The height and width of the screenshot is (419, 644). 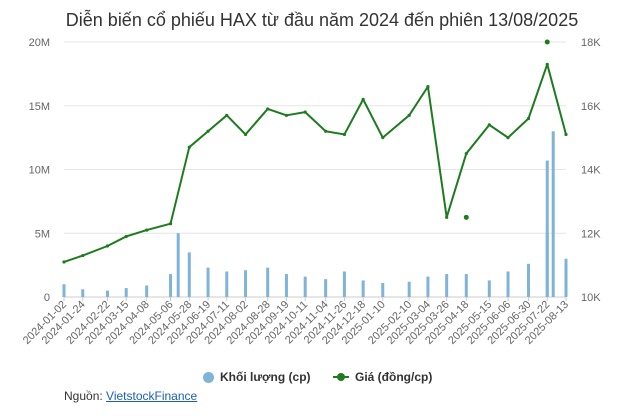 What do you see at coordinates (39, 107) in the screenshot?
I see `y-left-tick-label: 15M` at bounding box center [39, 107].